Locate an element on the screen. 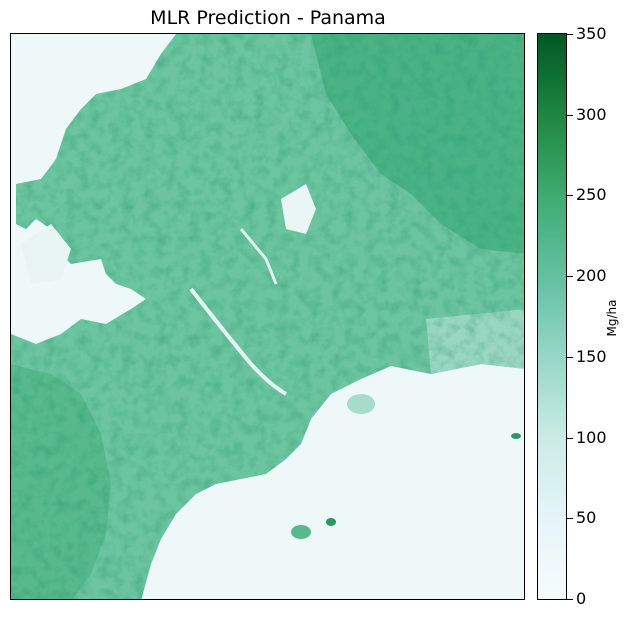 Image resolution: width=636 pixels, height=621 pixels. chart-title: MLR Prediction - Panama is located at coordinates (268, 18).